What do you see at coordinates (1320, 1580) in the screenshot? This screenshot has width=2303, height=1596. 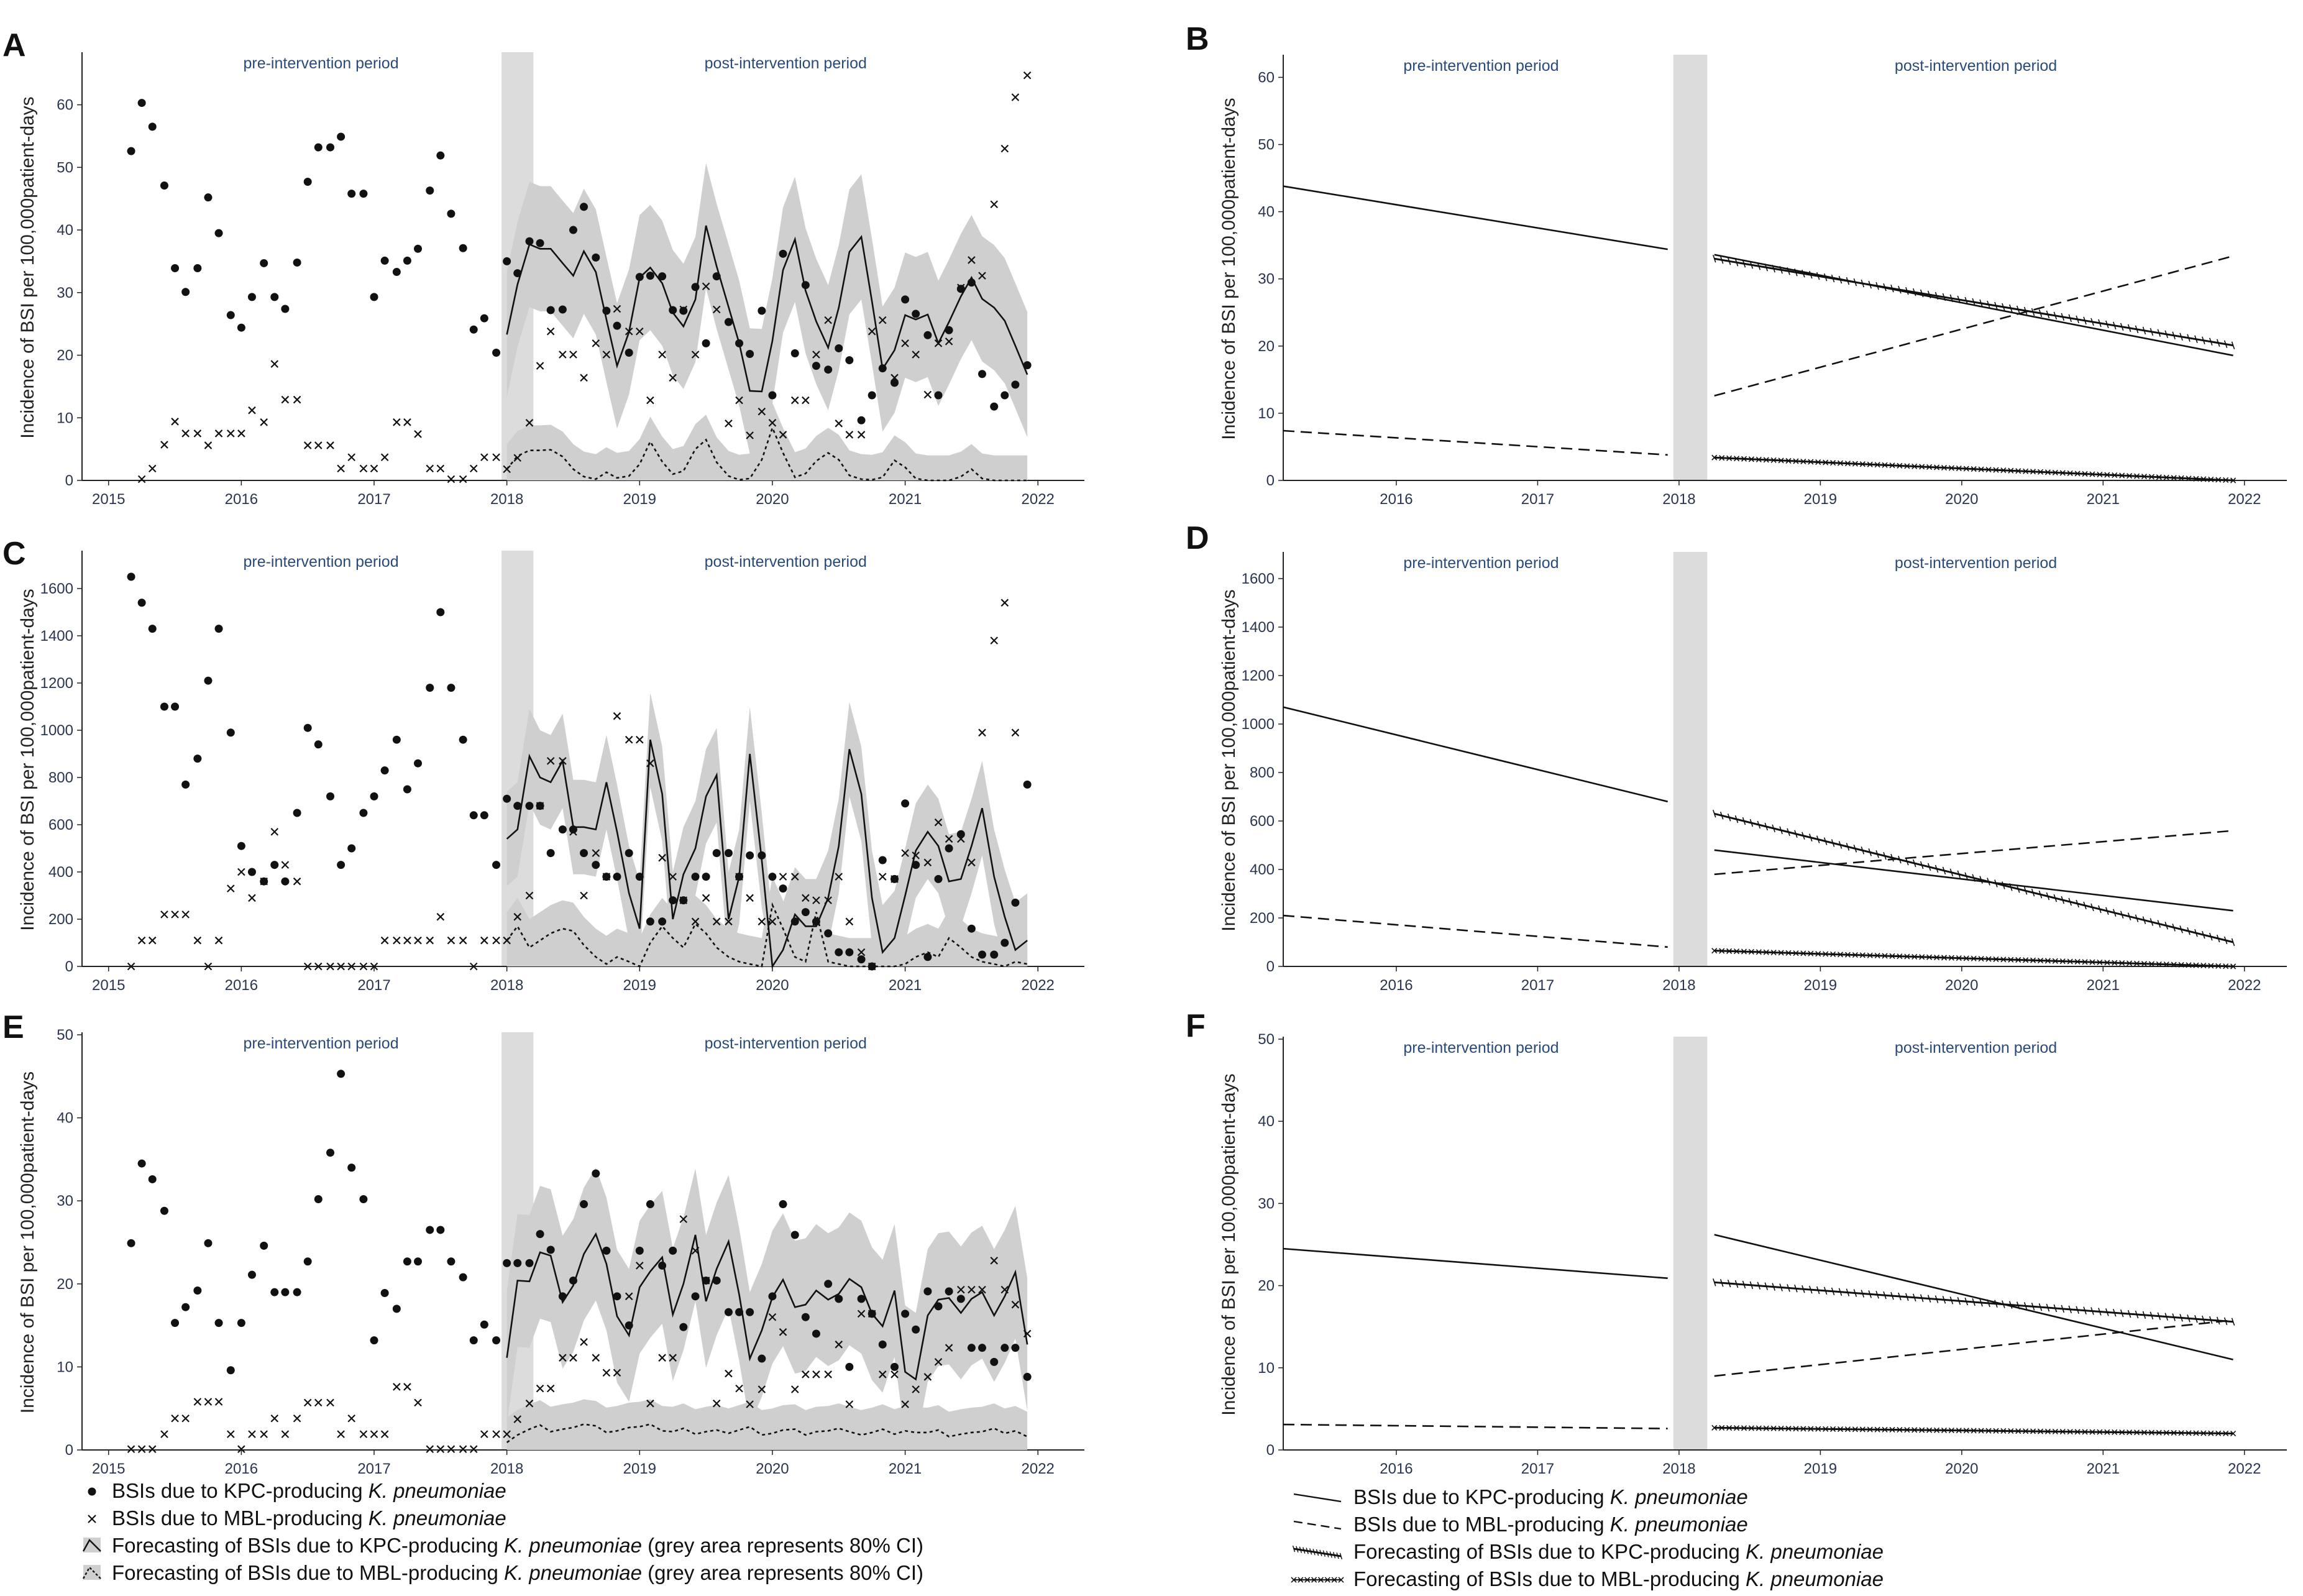 I see `cross-mark` at bounding box center [1320, 1580].